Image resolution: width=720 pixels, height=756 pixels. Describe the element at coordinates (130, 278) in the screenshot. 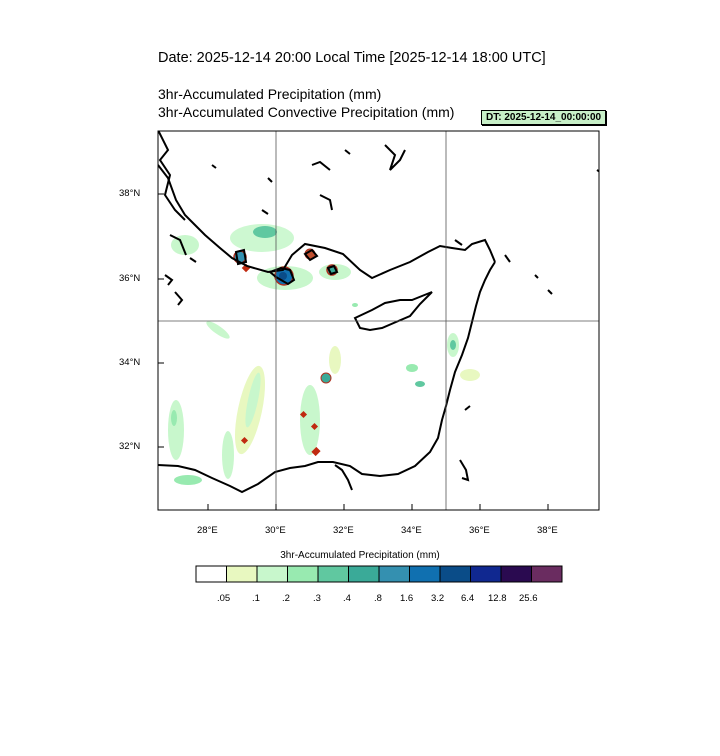

I see `lat-label: 36°N` at that location.